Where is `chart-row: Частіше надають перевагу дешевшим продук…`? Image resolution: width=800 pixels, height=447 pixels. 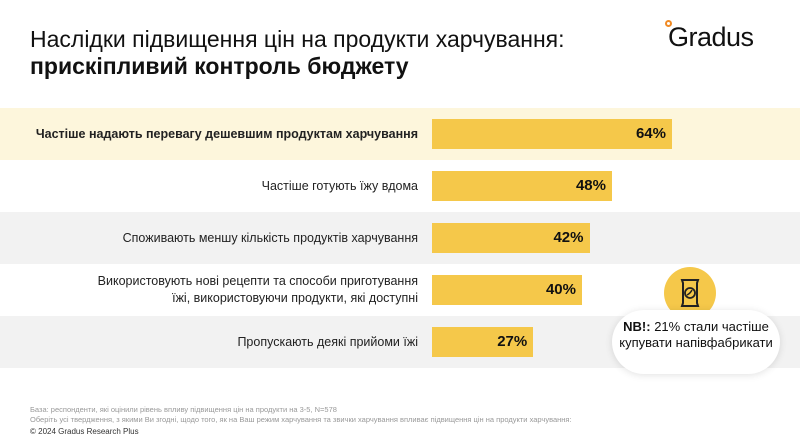 chart-row: Частіше надають перевагу дешевшим продук… is located at coordinates (400, 134).